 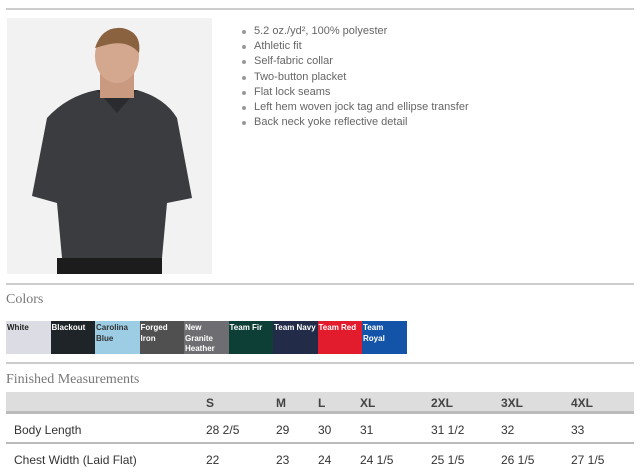 What do you see at coordinates (448, 430) in the screenshot?
I see `measurement-value: 31 1/2` at bounding box center [448, 430].